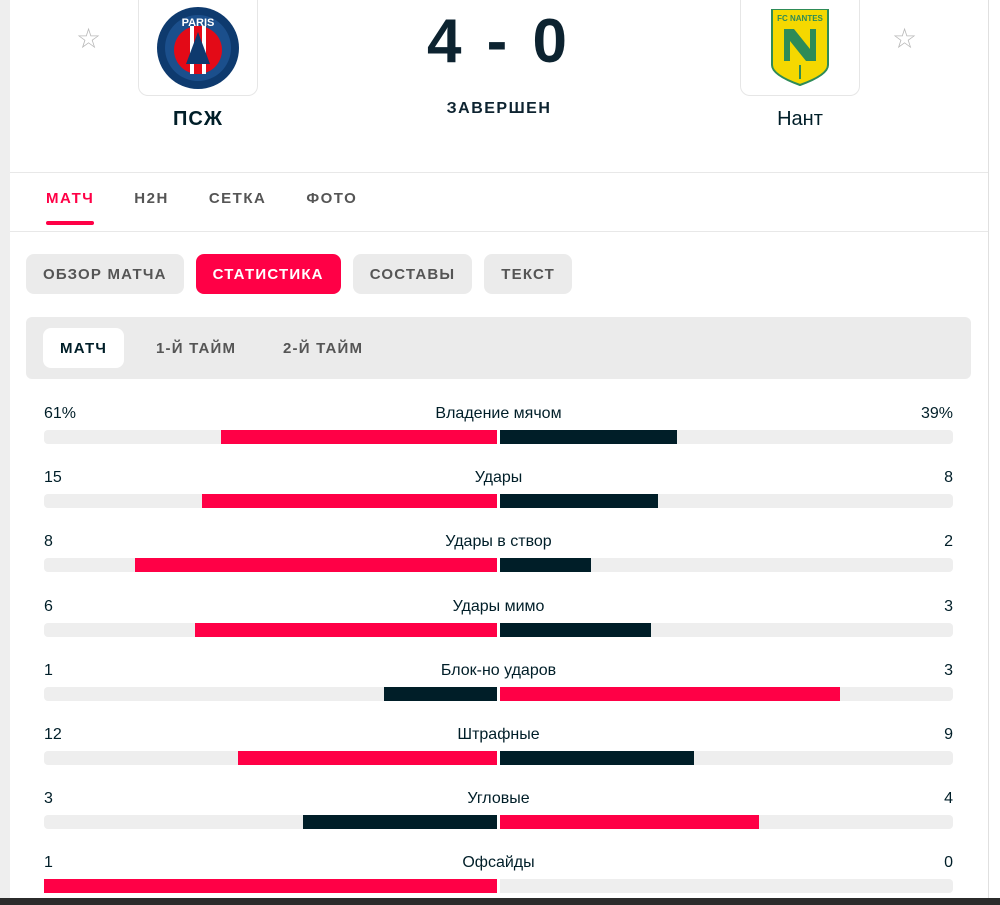  I want to click on stat-away-value: 4, so click(948, 799).